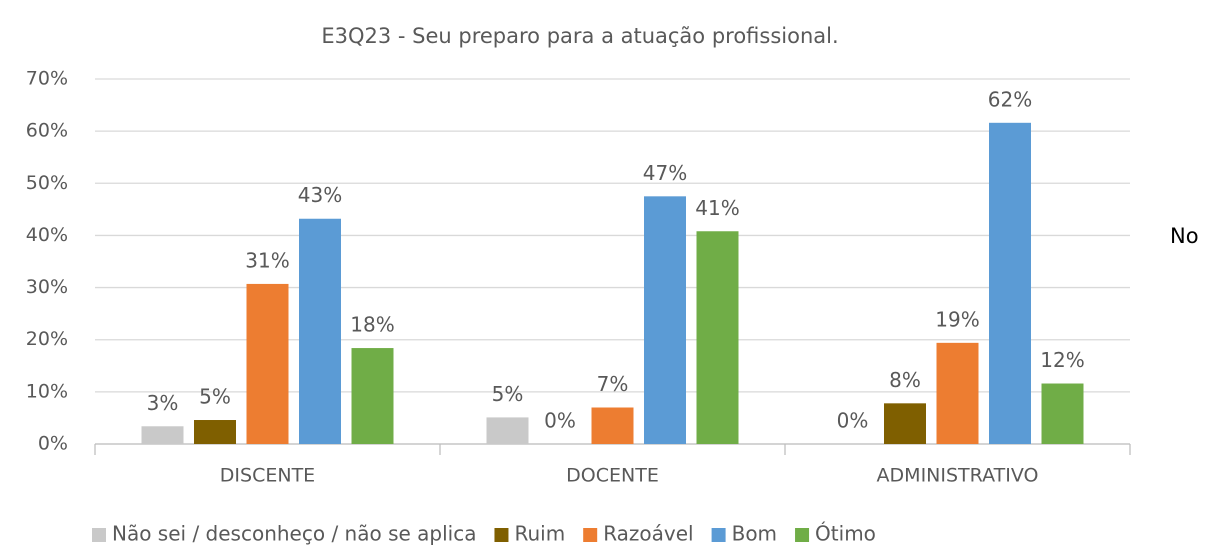  I want to click on data-label: 12%, so click(1062, 360).